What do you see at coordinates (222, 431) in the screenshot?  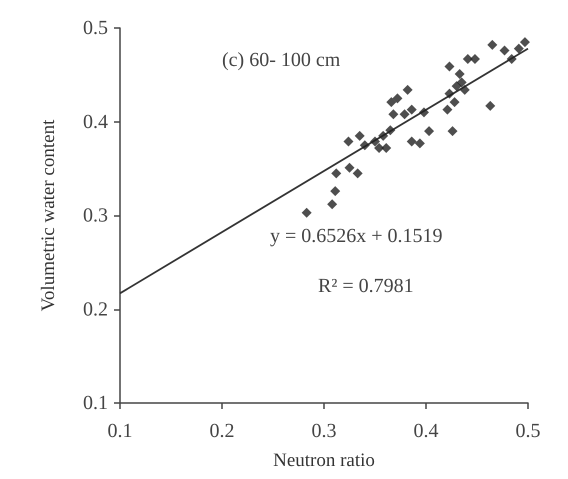 I see `x-tick-label: 0.2` at bounding box center [222, 431].